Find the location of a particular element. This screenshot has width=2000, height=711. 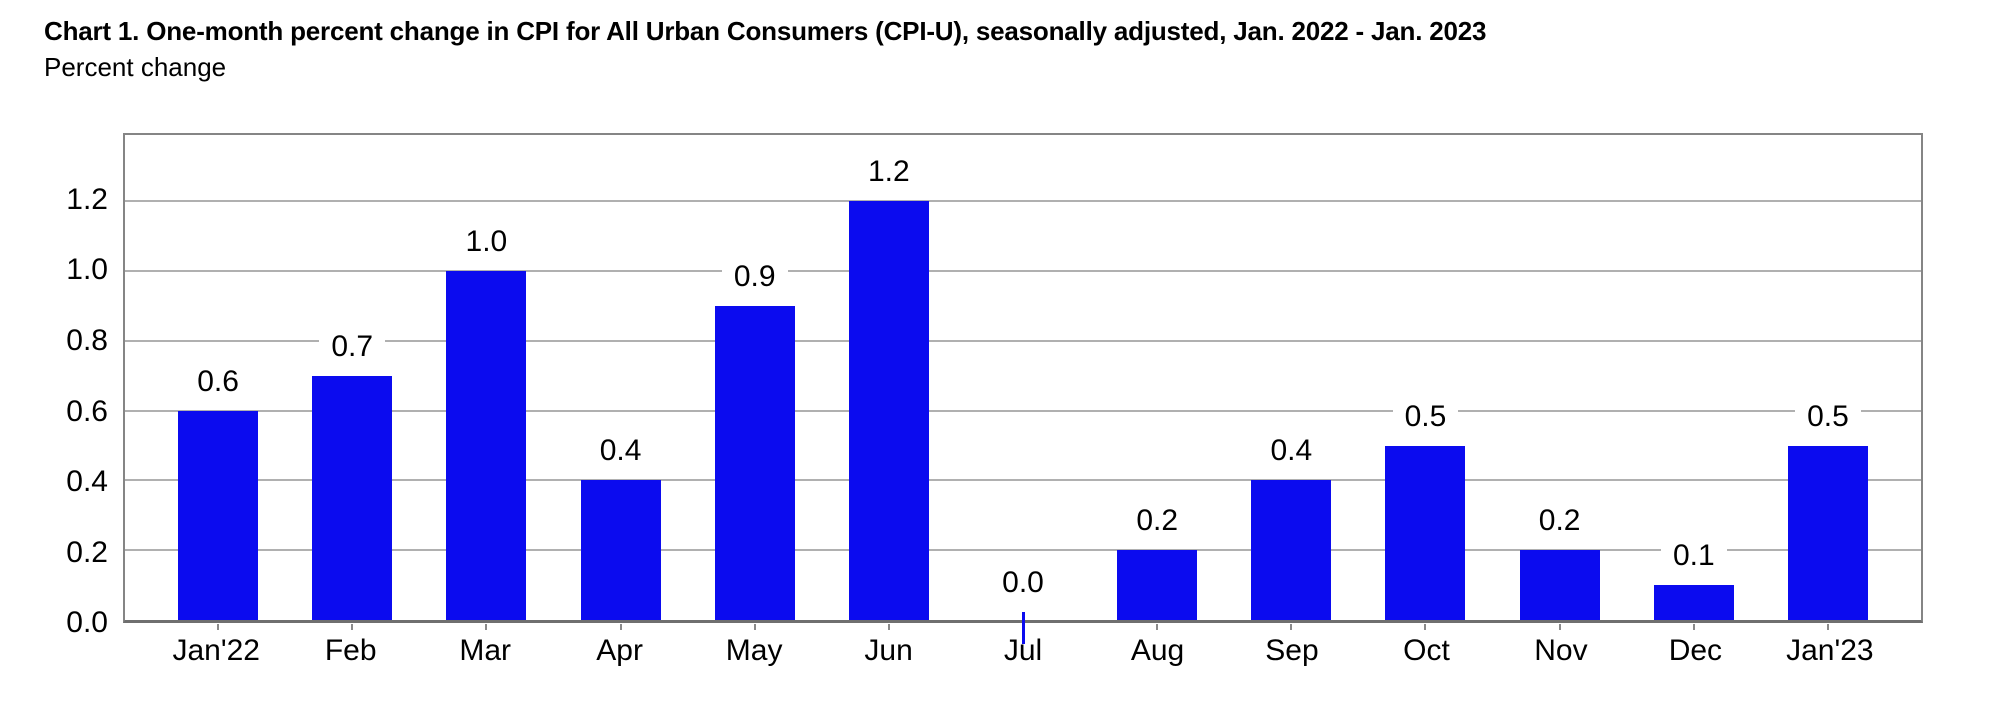

bar-slot: 0.6 is located at coordinates (218, 382).